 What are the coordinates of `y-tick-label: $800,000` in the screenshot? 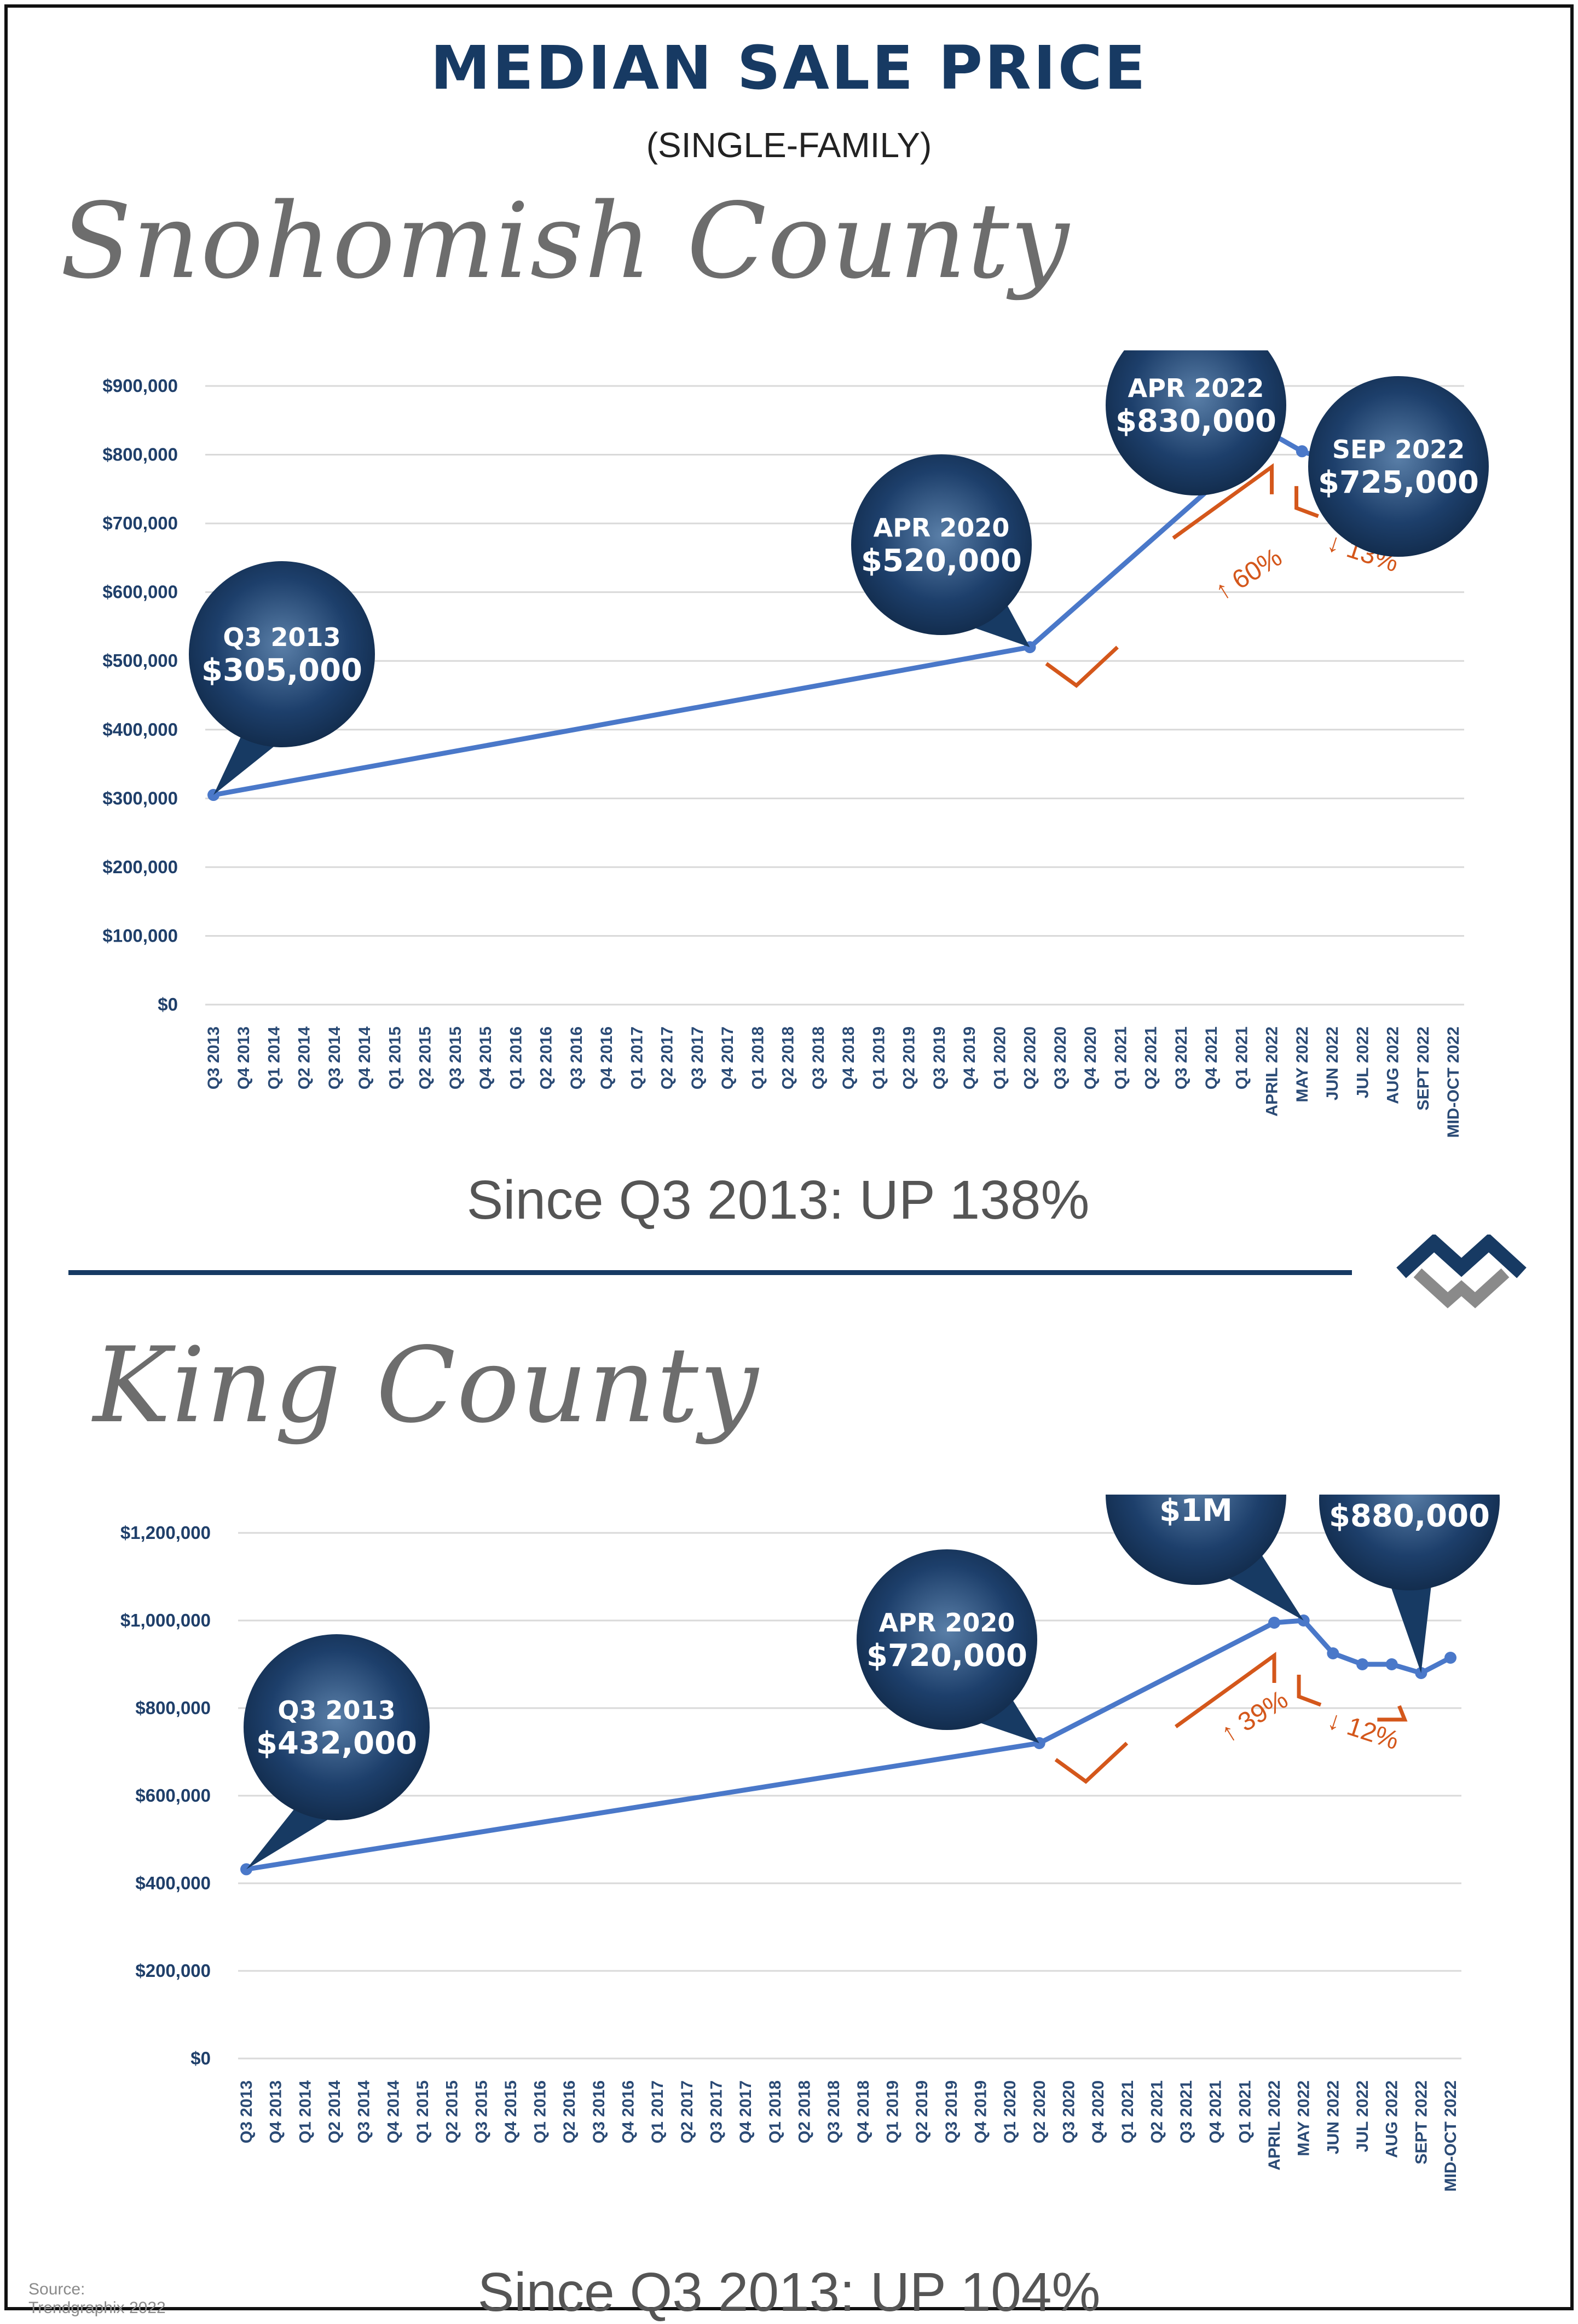 It's located at (173, 1708).